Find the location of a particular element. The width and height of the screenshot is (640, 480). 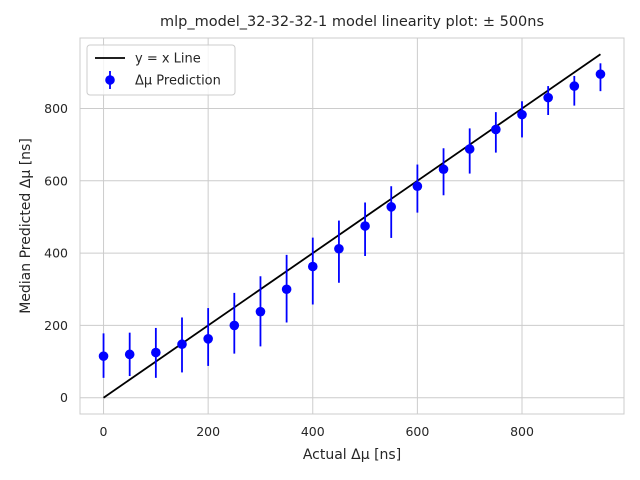

y-tick-label: 800 is located at coordinates (56, 108).